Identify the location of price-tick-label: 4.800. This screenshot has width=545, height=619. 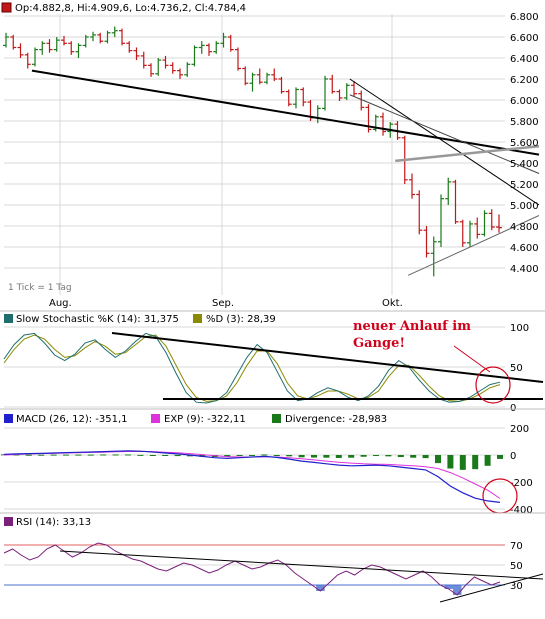
(524, 227).